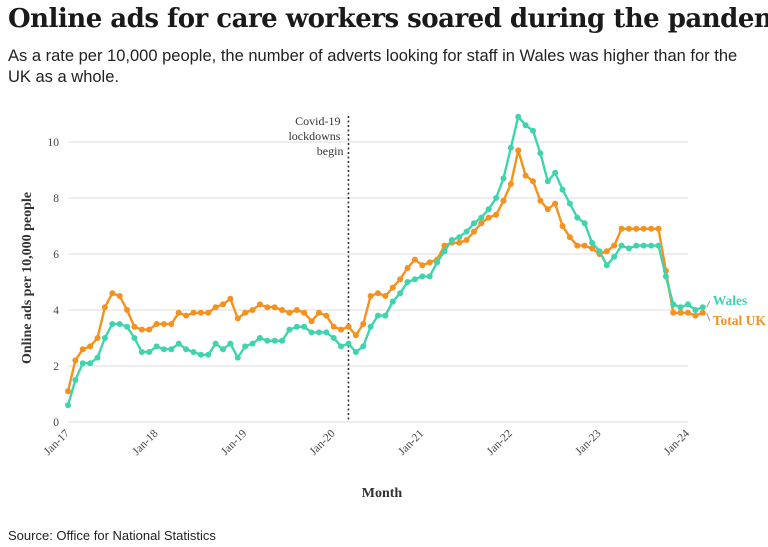 The width and height of the screenshot is (768, 547). What do you see at coordinates (330, 151) in the screenshot?
I see `covid-annotation-line-3: begin` at bounding box center [330, 151].